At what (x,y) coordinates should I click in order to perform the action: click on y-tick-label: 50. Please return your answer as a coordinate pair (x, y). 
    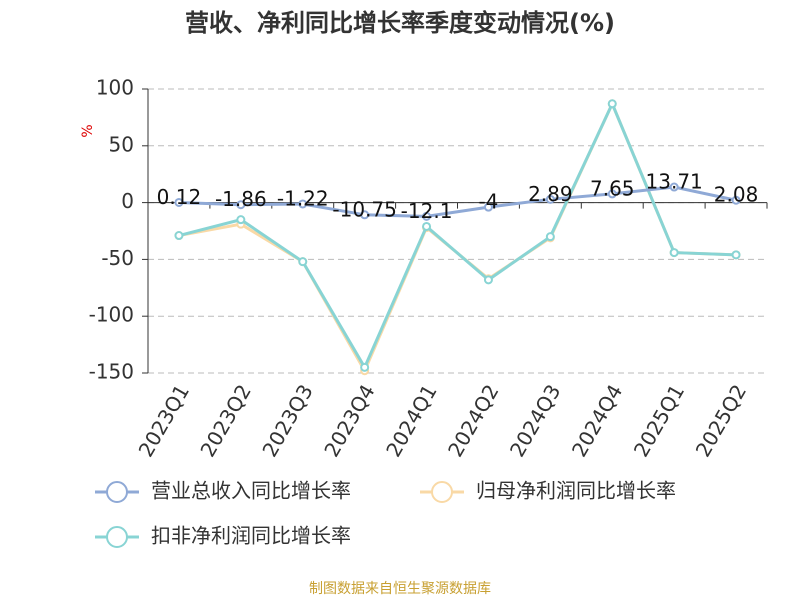
    Looking at the image, I should click on (121, 144).